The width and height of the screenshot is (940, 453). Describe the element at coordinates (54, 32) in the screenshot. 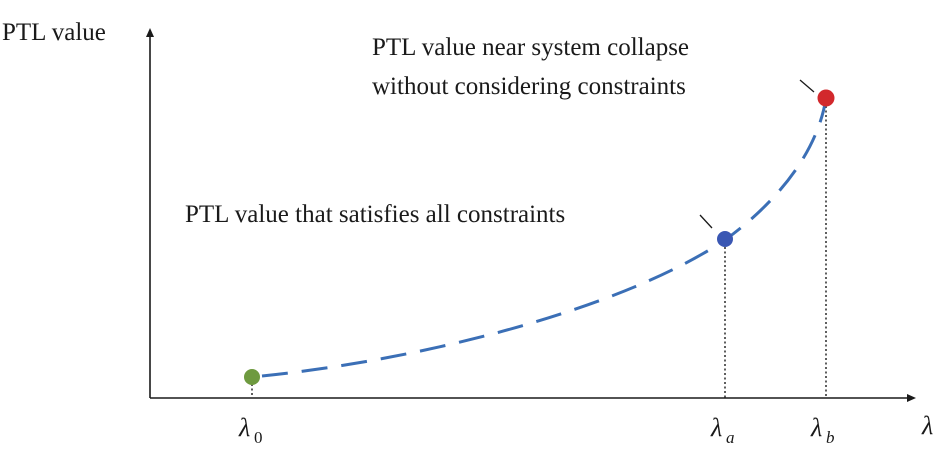

I see `y-axis-label: PTL value` at that location.